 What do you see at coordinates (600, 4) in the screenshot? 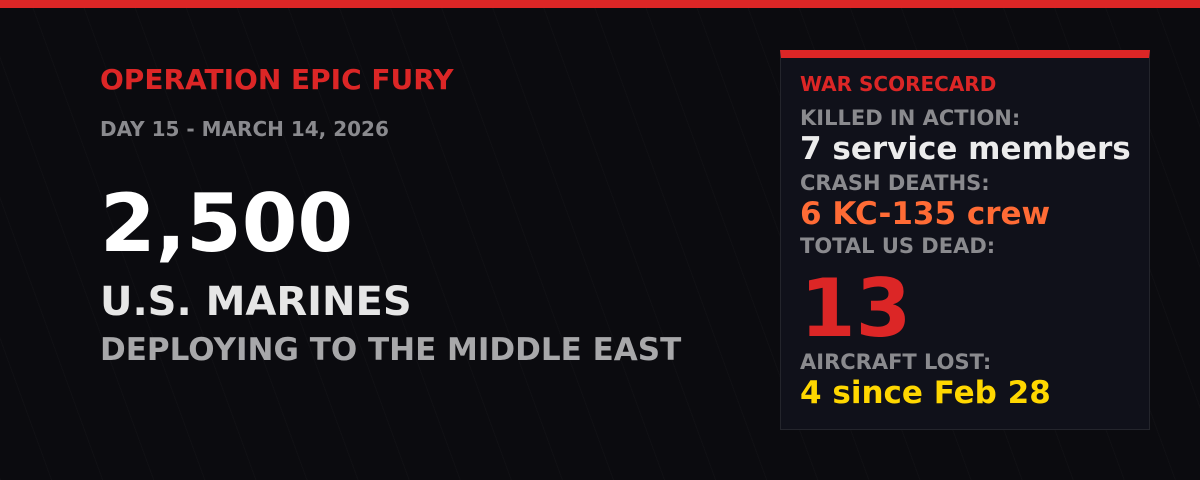
I see `top-accent-bar` at bounding box center [600, 4].